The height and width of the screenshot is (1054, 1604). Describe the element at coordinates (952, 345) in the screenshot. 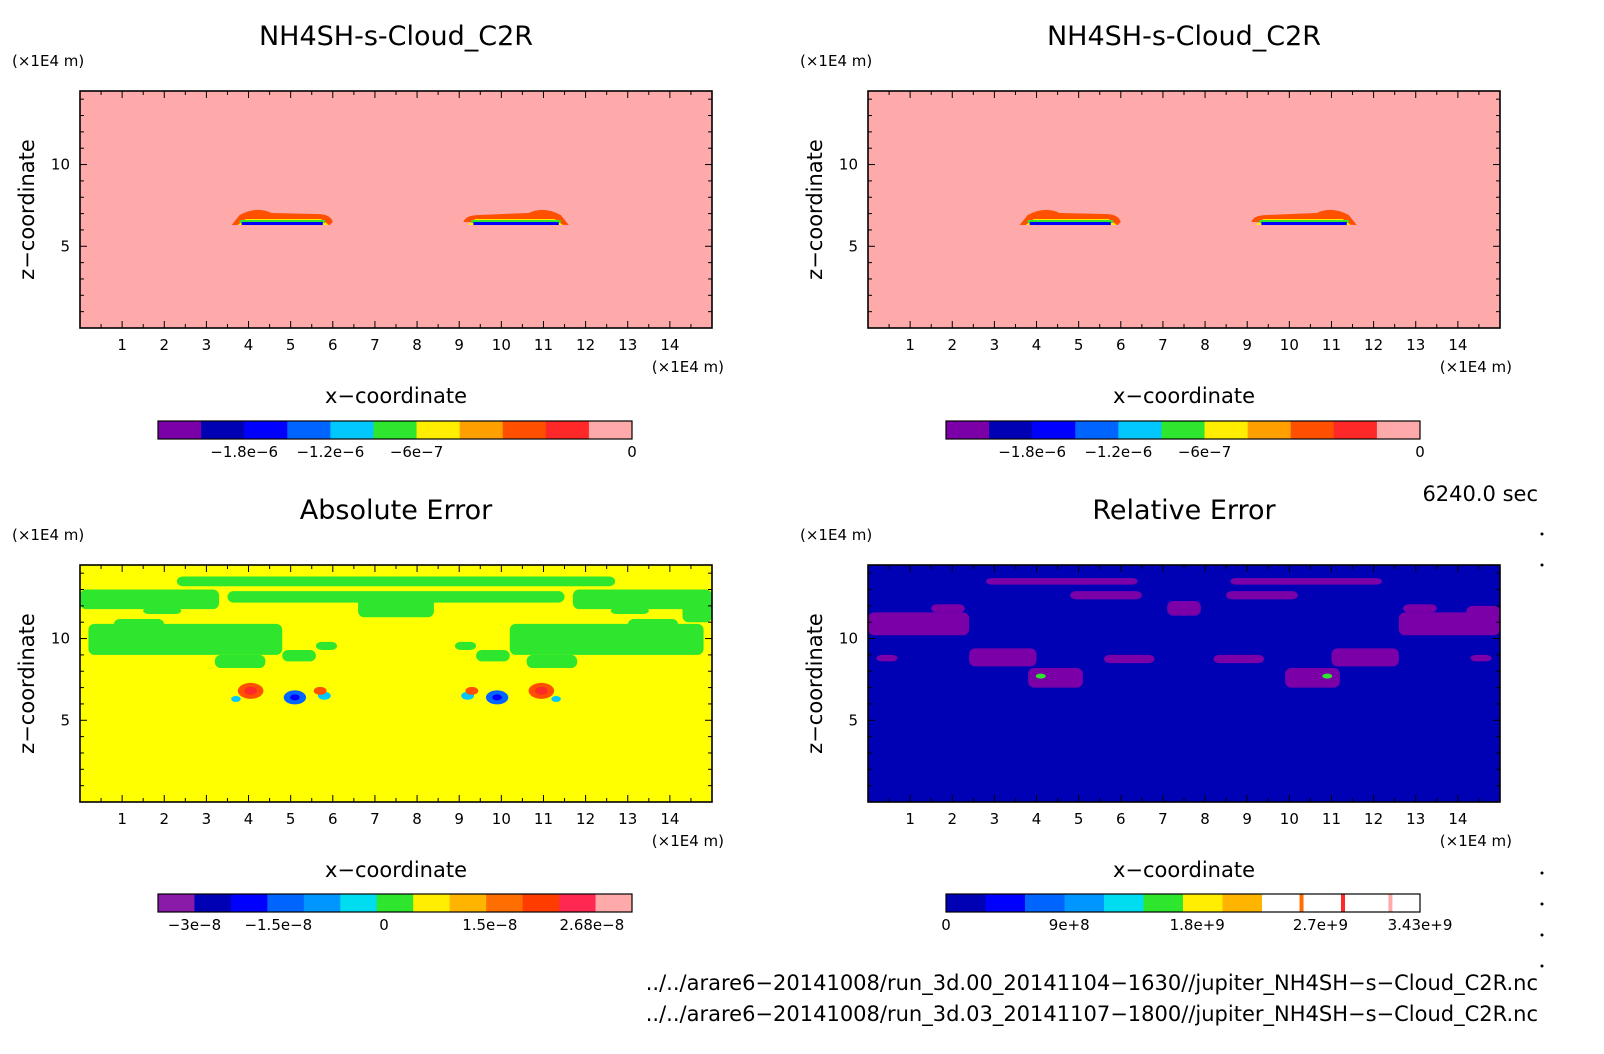

I see `x-tick-label: 2` at that location.